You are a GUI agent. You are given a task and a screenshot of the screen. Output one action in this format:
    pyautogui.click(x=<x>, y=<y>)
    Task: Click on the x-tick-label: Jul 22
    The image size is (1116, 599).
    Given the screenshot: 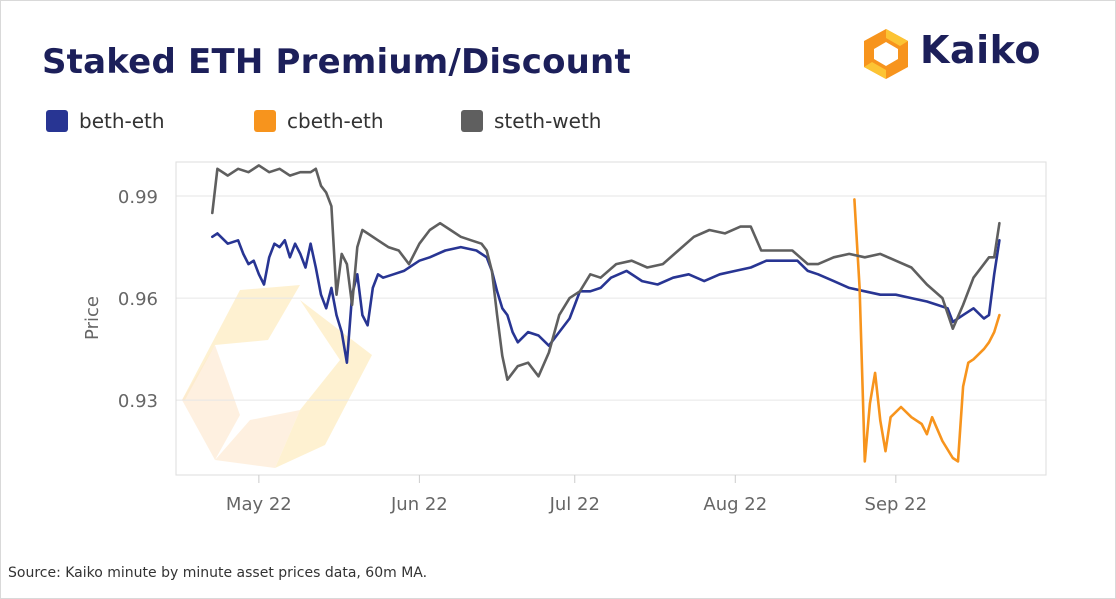 What is the action you would take?
    pyautogui.click(x=574, y=504)
    